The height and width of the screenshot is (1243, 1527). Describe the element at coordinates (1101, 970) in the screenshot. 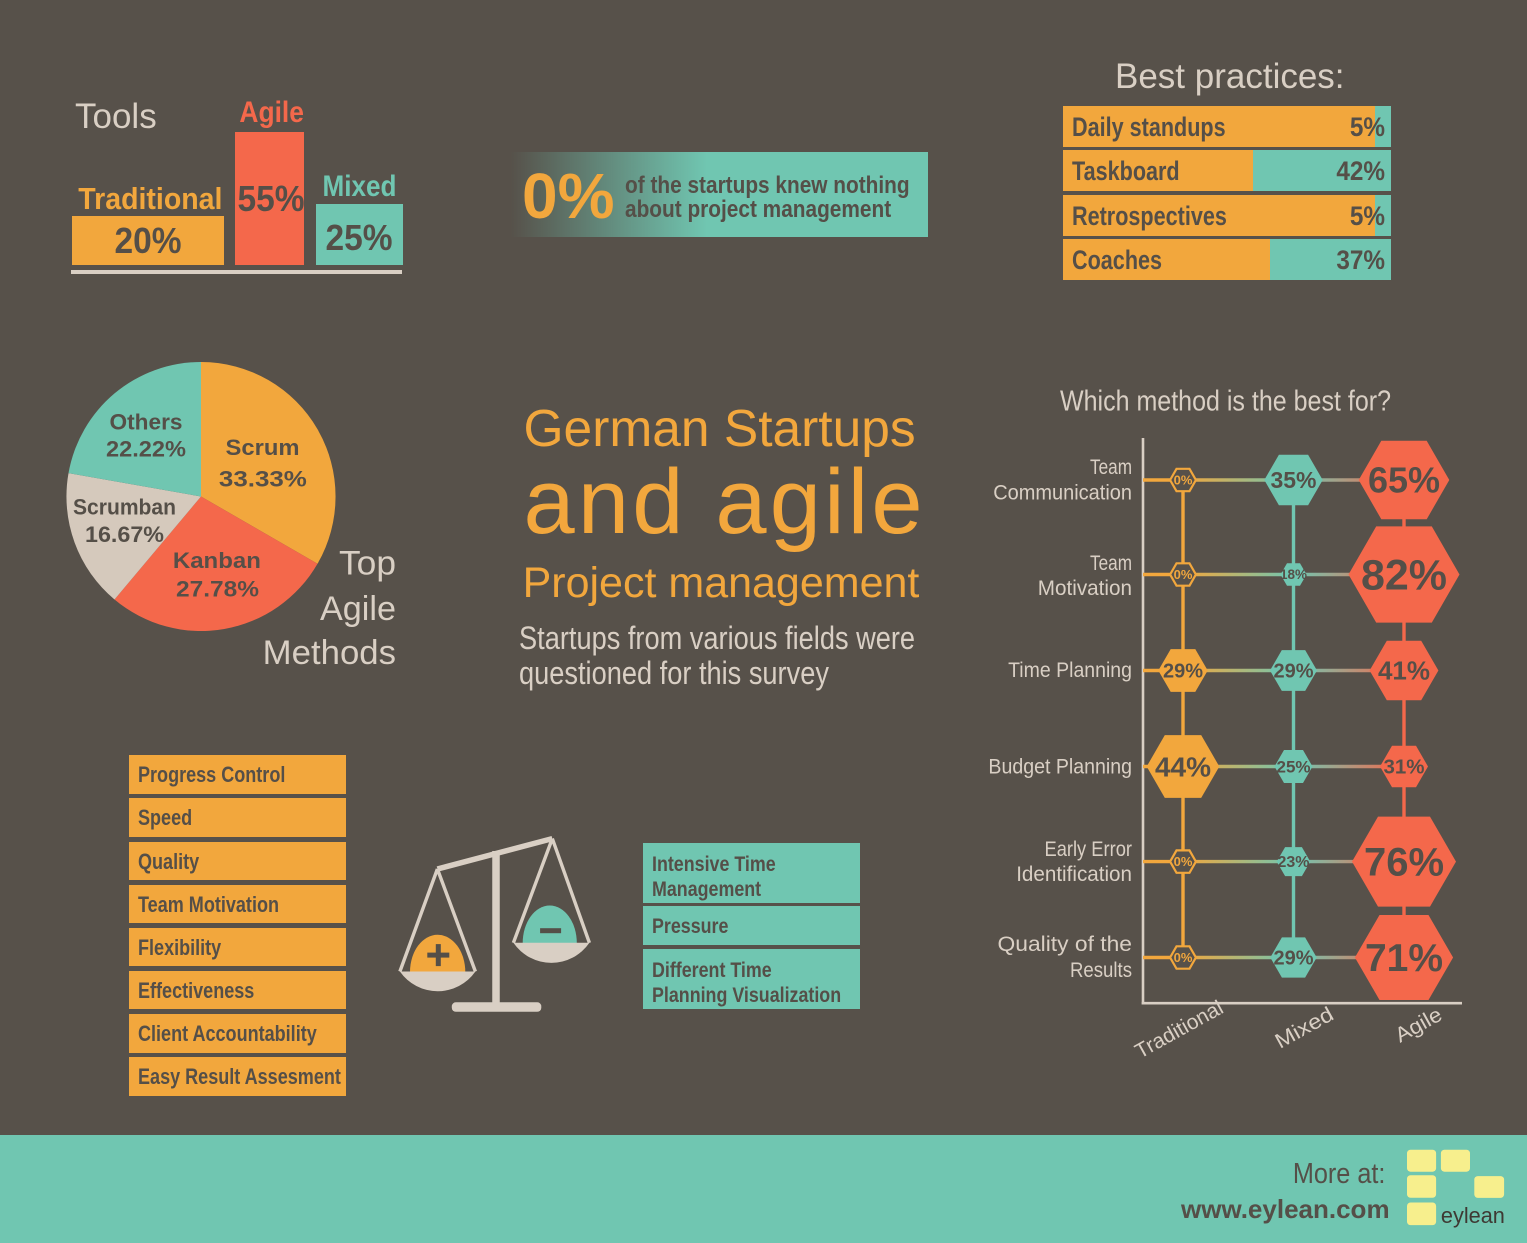

I see `svg-text: Results` at that location.